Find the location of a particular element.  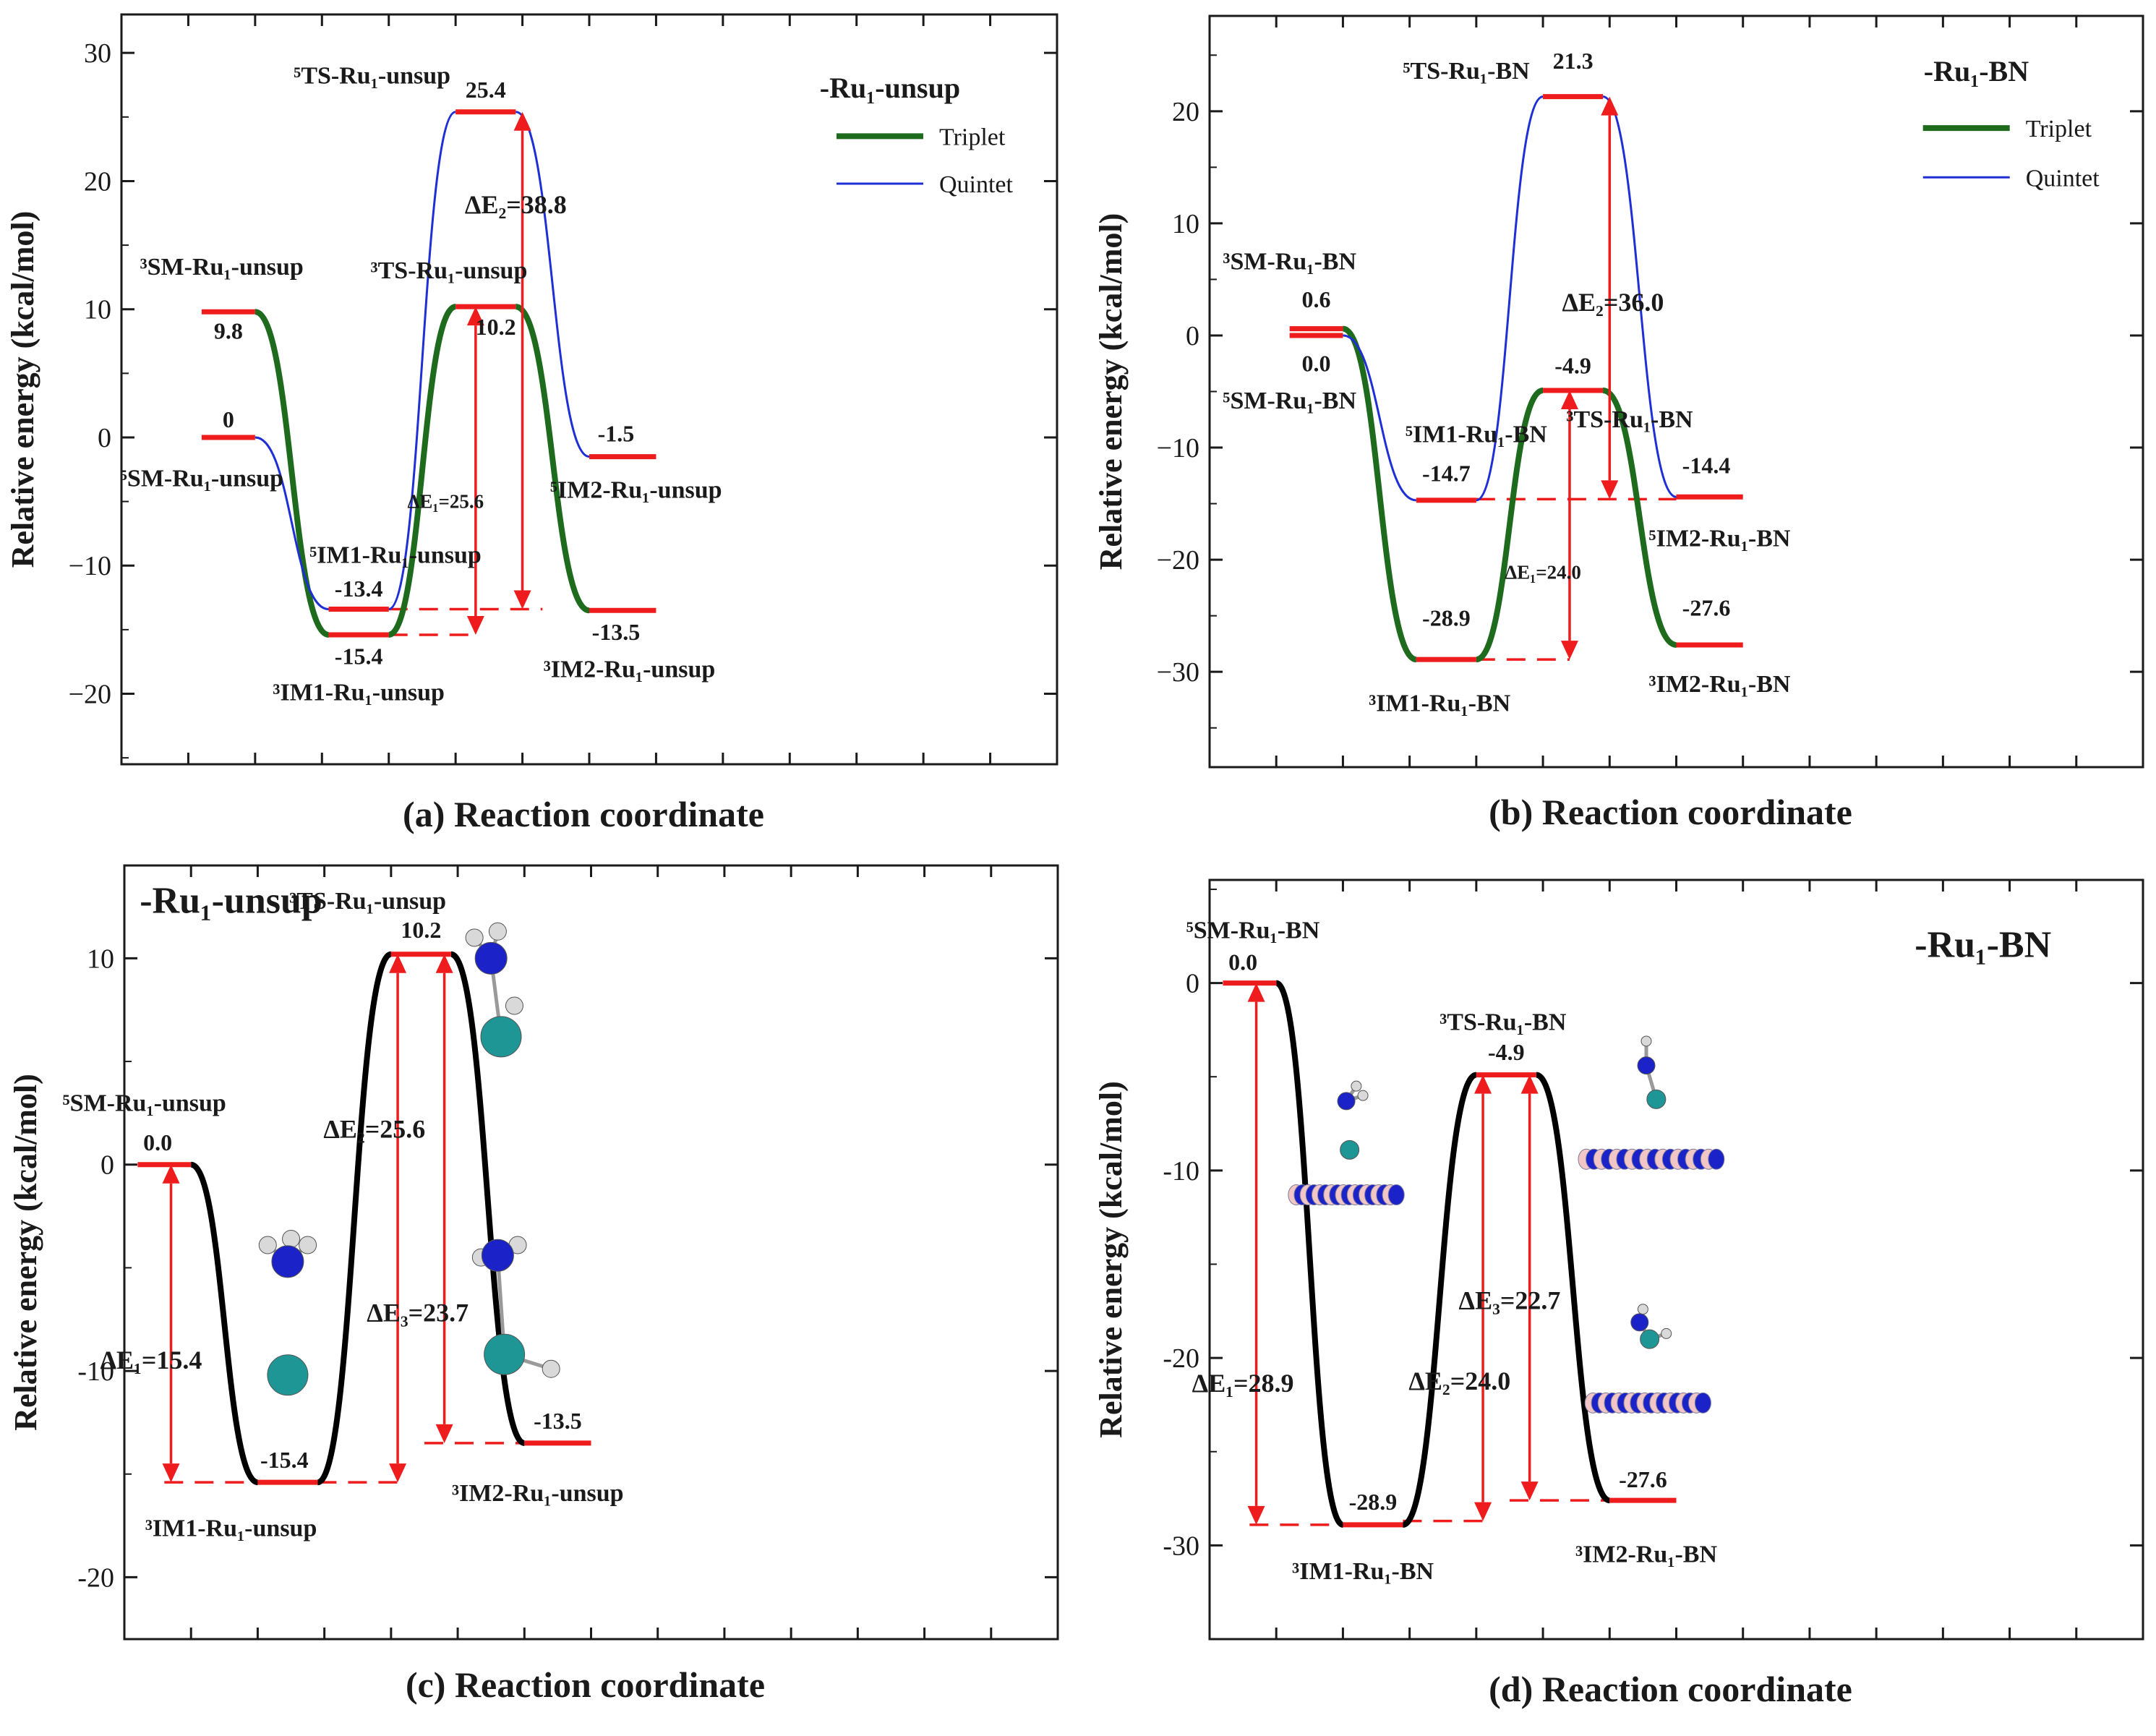

y-tick-label: 30 is located at coordinates (98, 53).